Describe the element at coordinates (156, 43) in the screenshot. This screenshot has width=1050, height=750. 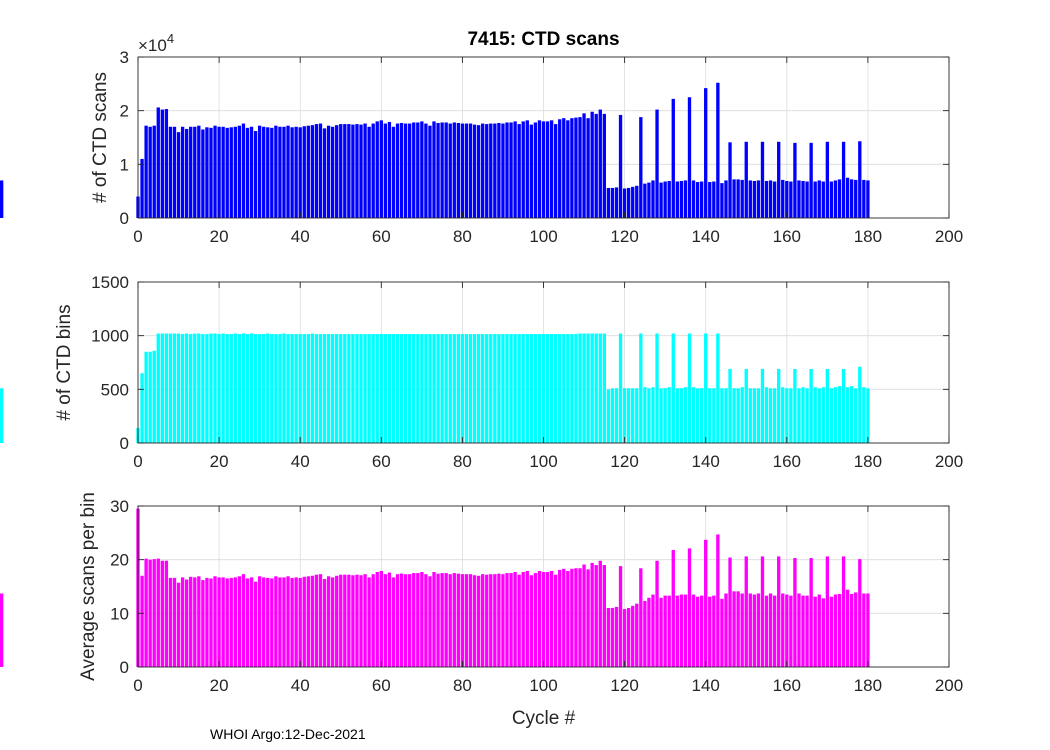
I see `y-exponent-label: ×10⁴` at that location.